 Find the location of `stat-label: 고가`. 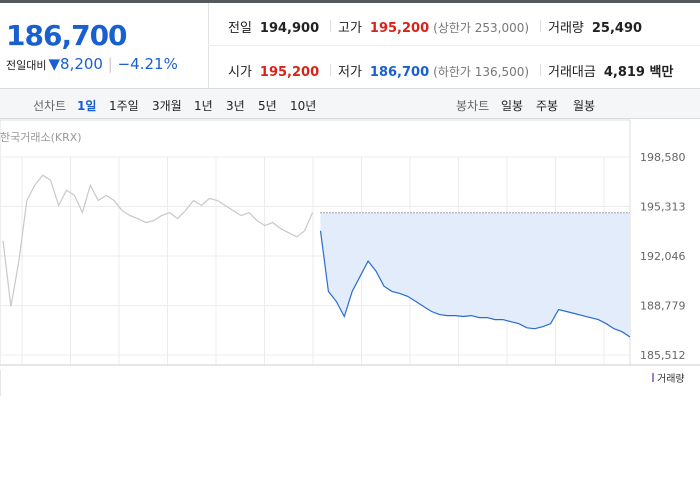

stat-label: 고가 is located at coordinates (350, 28).